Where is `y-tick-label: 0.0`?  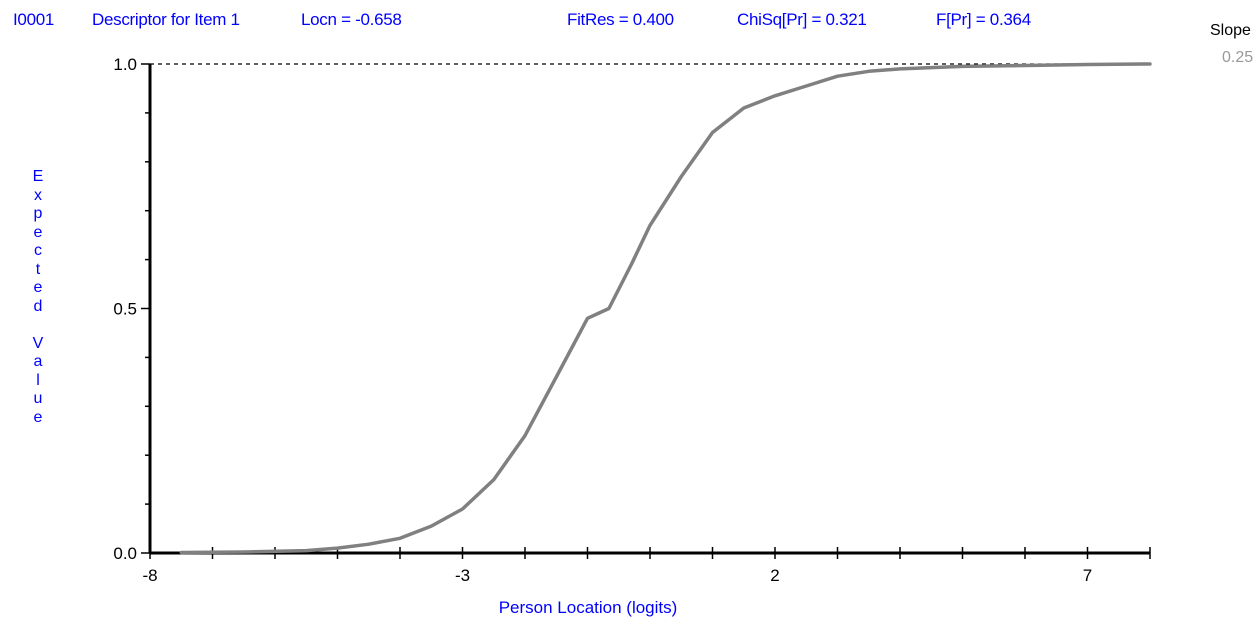 y-tick-label: 0.0 is located at coordinates (125, 553).